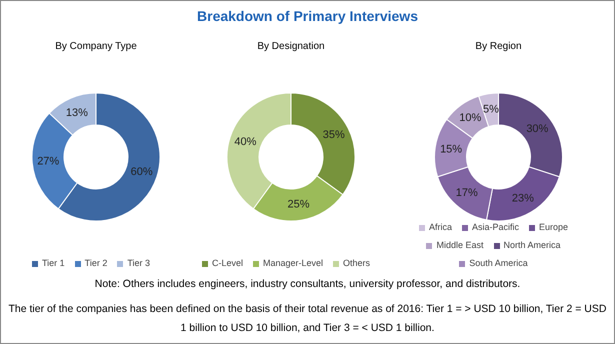 The width and height of the screenshot is (615, 344). Describe the element at coordinates (53, 263) in the screenshot. I see `legend-label: Tier 1` at that location.